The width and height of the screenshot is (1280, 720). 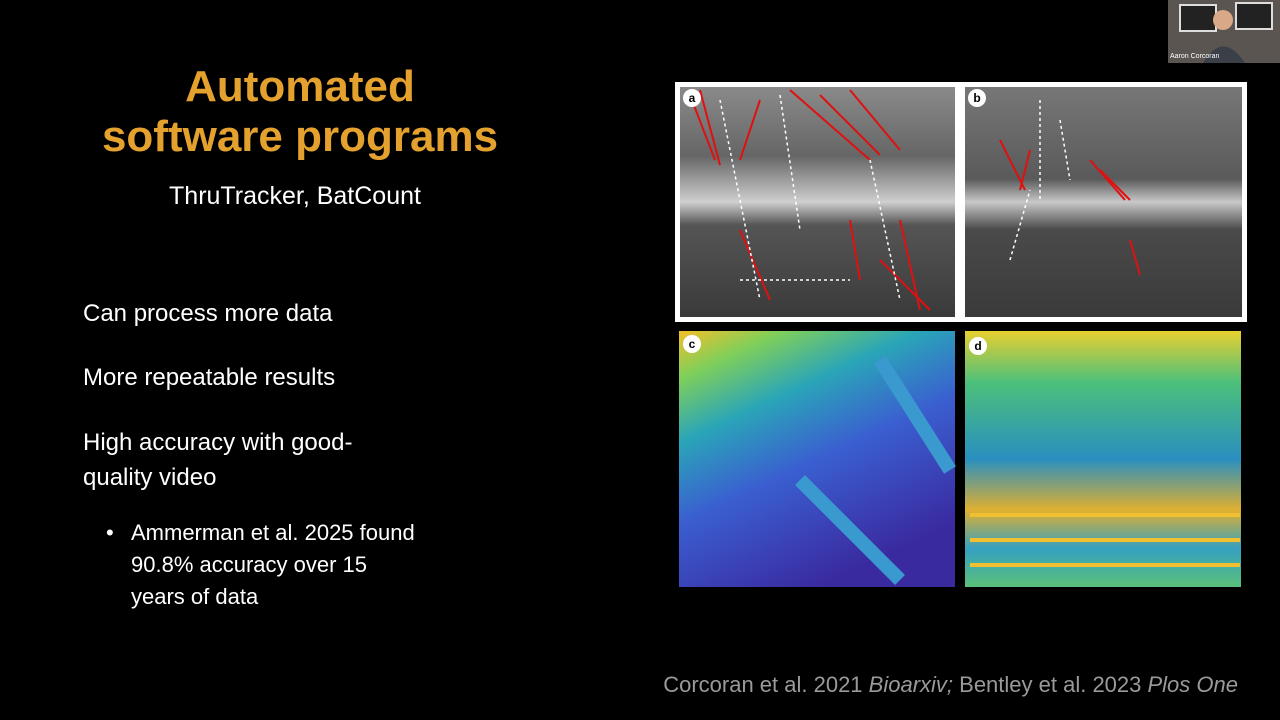 I want to click on panel-badges, so click(x=835, y=222).